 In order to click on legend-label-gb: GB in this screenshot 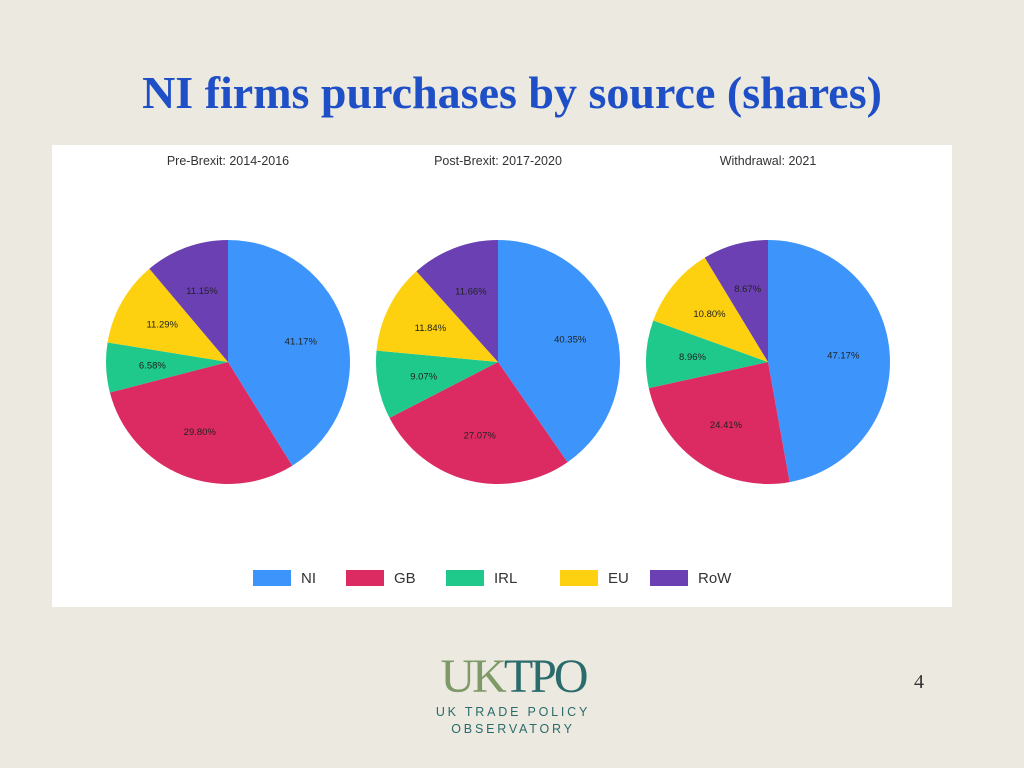, I will do `click(405, 578)`.